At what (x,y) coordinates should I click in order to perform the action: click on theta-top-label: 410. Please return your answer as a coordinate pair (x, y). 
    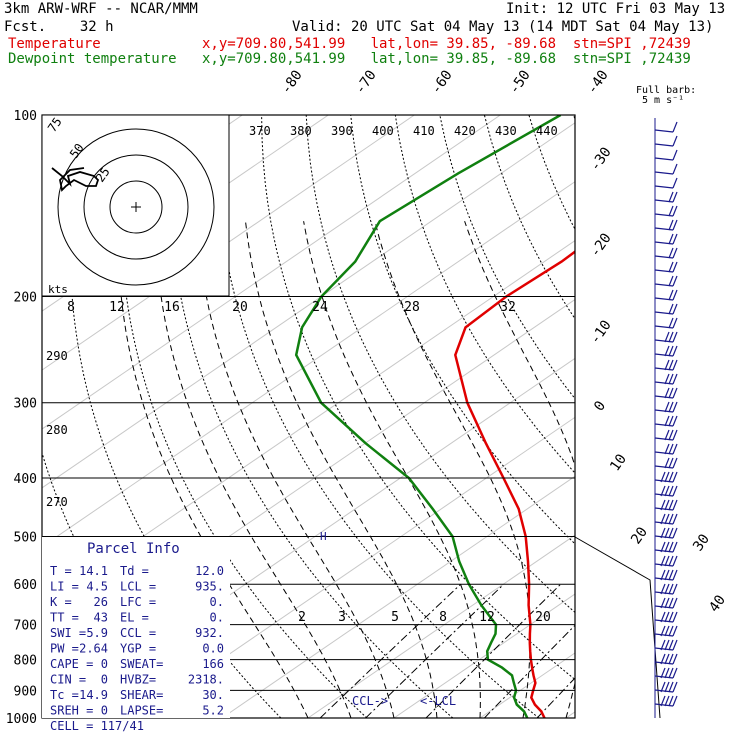
    Looking at the image, I should click on (424, 131).